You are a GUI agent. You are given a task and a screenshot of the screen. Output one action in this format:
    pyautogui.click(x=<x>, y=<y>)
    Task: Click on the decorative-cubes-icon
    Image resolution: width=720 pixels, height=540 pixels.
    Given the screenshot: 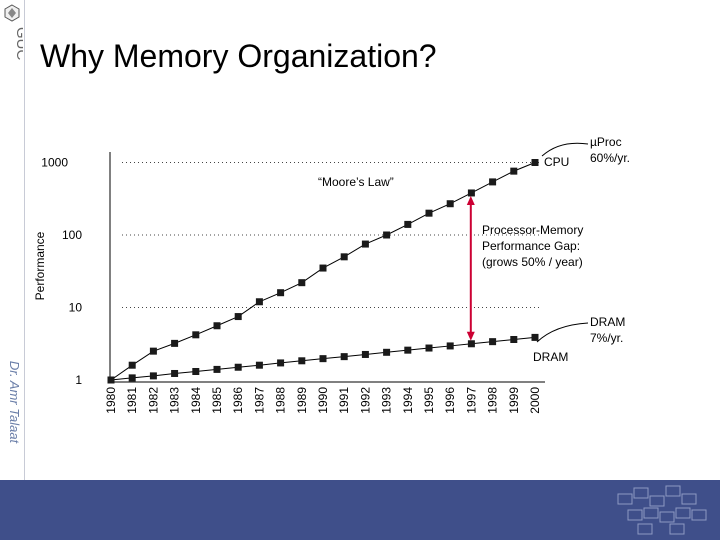 What is the action you would take?
    pyautogui.click(x=662, y=510)
    